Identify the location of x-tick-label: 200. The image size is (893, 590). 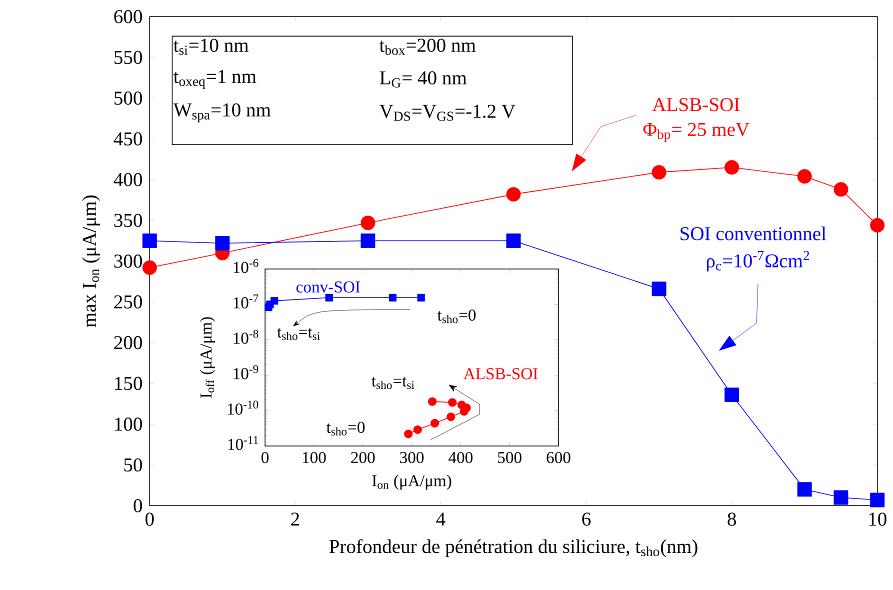
(363, 458).